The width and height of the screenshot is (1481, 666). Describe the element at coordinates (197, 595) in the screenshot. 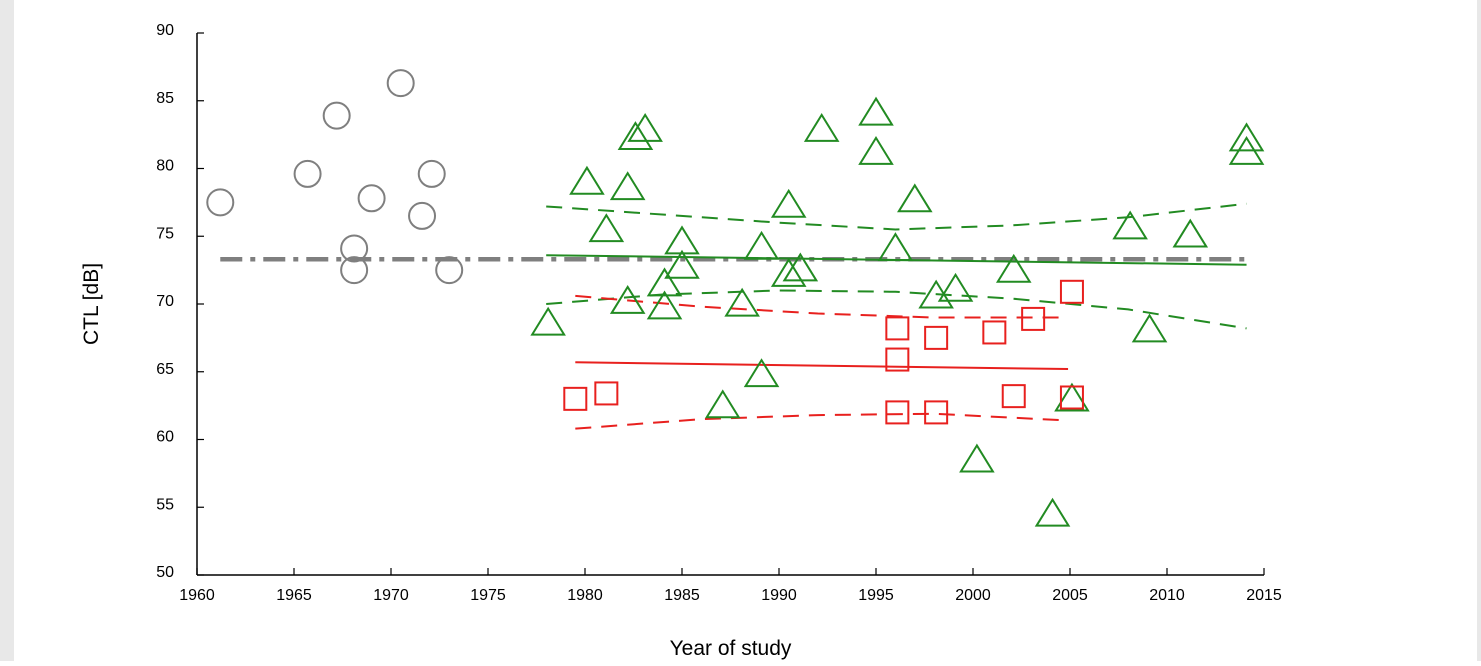

I see `x-tick-label: 1960` at that location.